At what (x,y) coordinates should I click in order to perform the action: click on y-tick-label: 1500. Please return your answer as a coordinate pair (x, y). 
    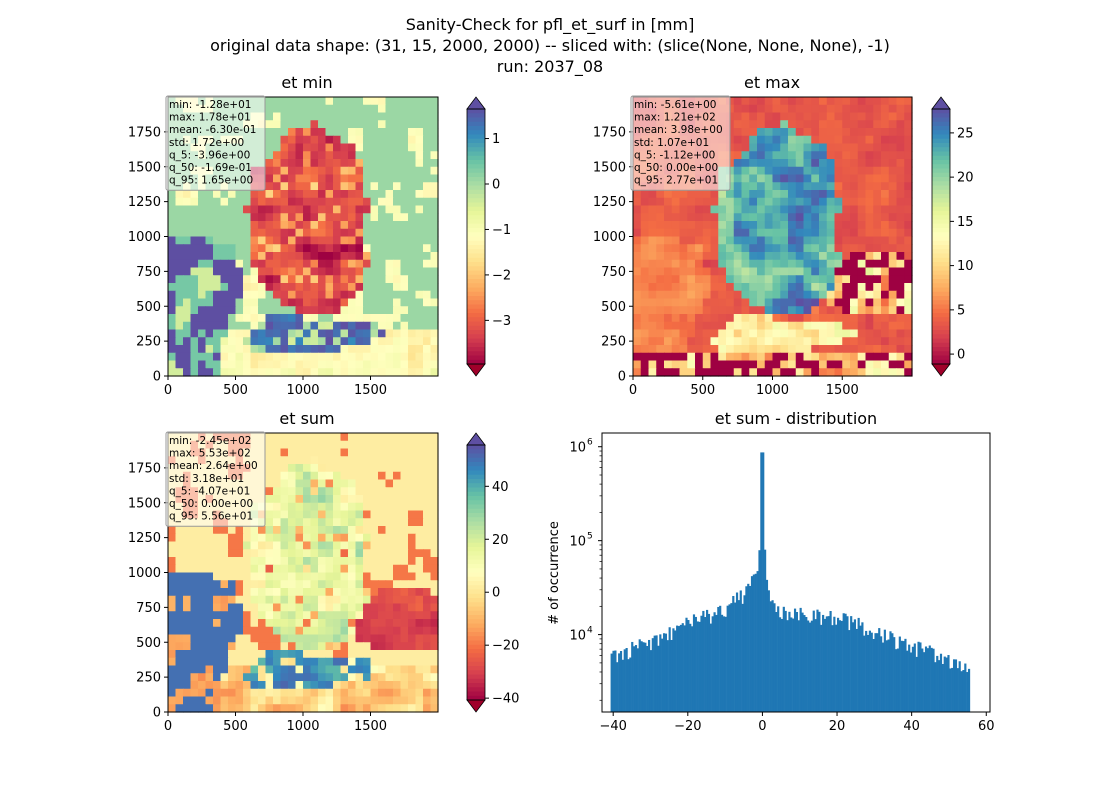
    Looking at the image, I should click on (144, 503).